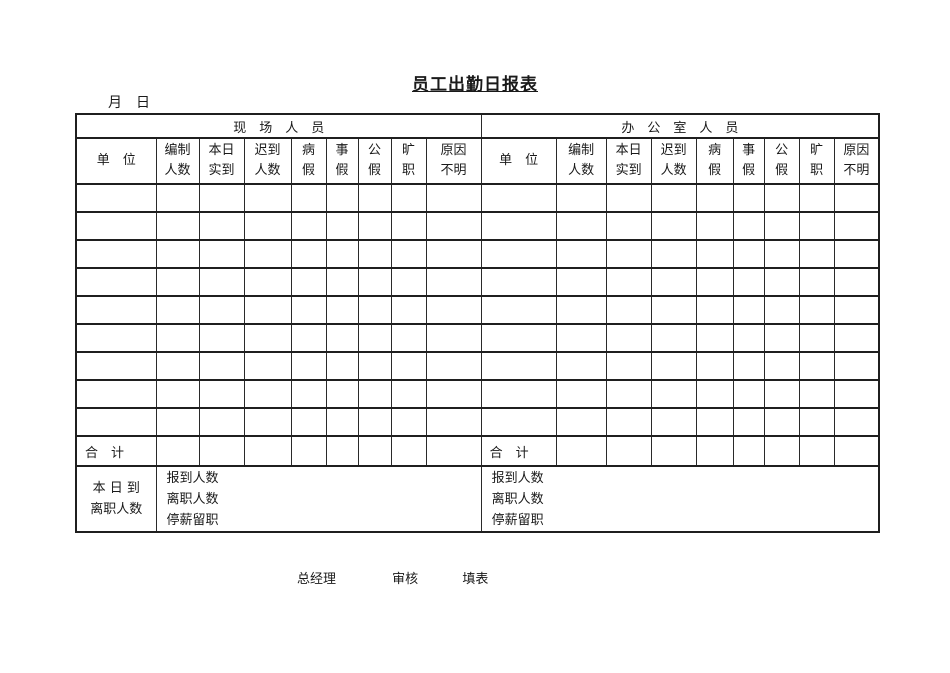 Image resolution: width=950 pixels, height=673 pixels. Describe the element at coordinates (116, 161) in the screenshot. I see `col-header-field-0: 单 位` at that location.